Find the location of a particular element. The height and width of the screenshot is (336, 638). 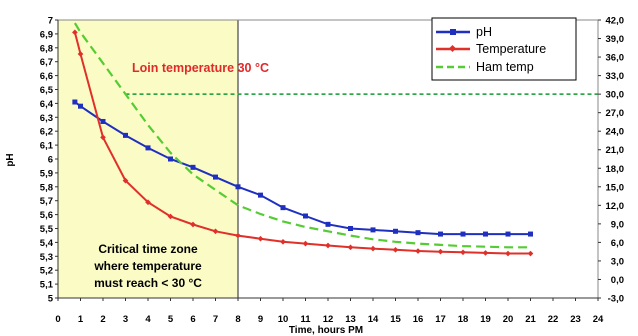

x-tick-label: 4 is located at coordinates (148, 319).